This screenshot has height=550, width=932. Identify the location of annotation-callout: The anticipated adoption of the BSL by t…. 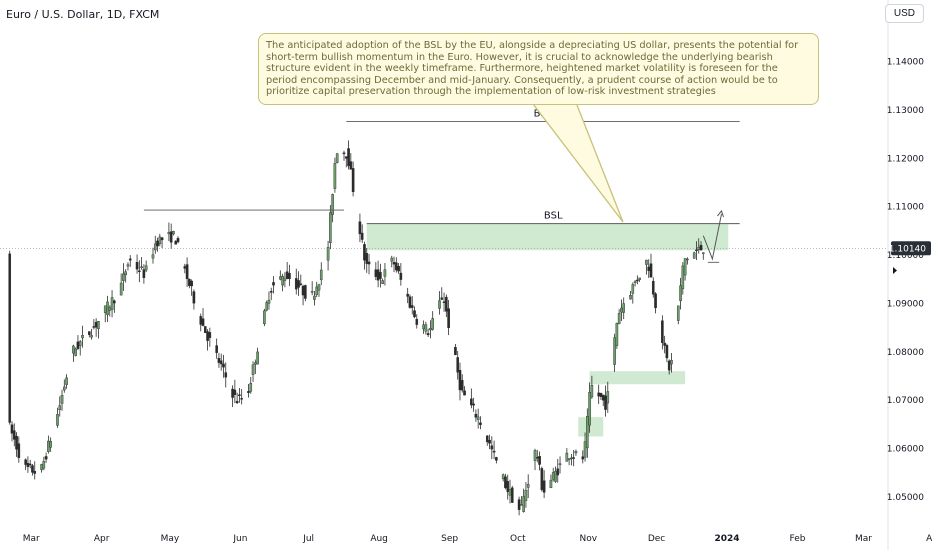
(538, 69).